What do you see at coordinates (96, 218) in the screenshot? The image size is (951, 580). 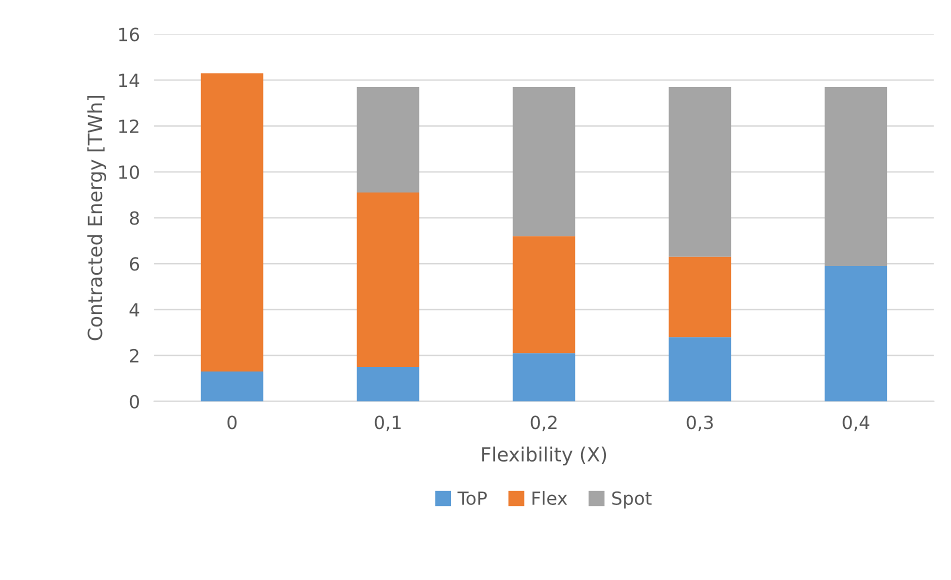 I see `y-axis-title: Contracted Energy [TWh]` at bounding box center [96, 218].